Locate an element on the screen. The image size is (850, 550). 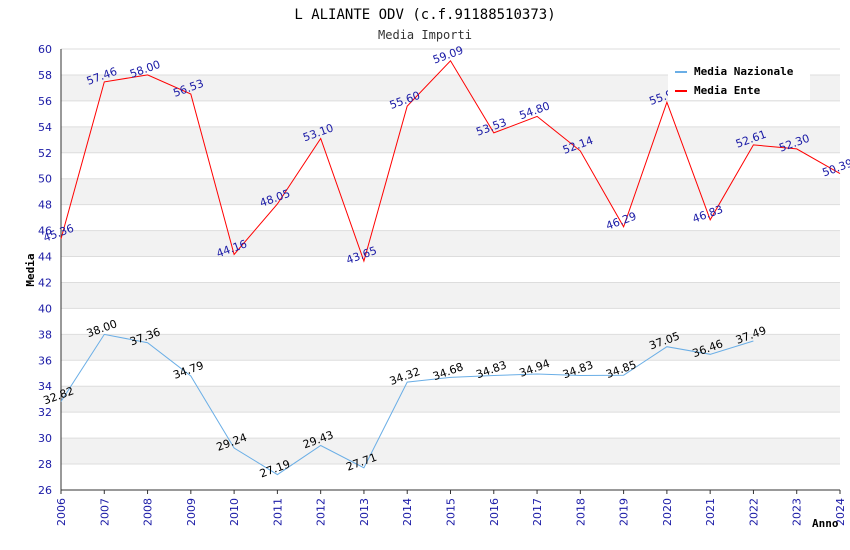
y-tick-label: 26 is located at coordinates (45, 490).